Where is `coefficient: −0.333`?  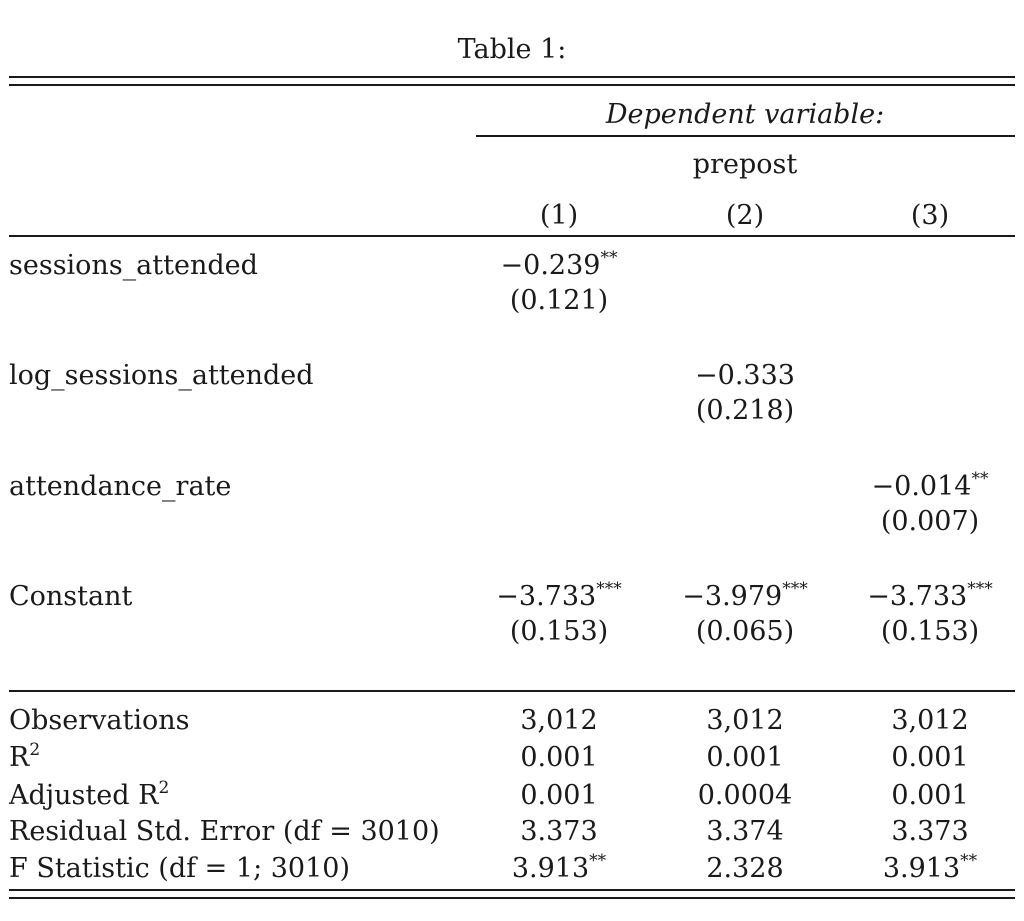 coefficient: −0.333 is located at coordinates (745, 377).